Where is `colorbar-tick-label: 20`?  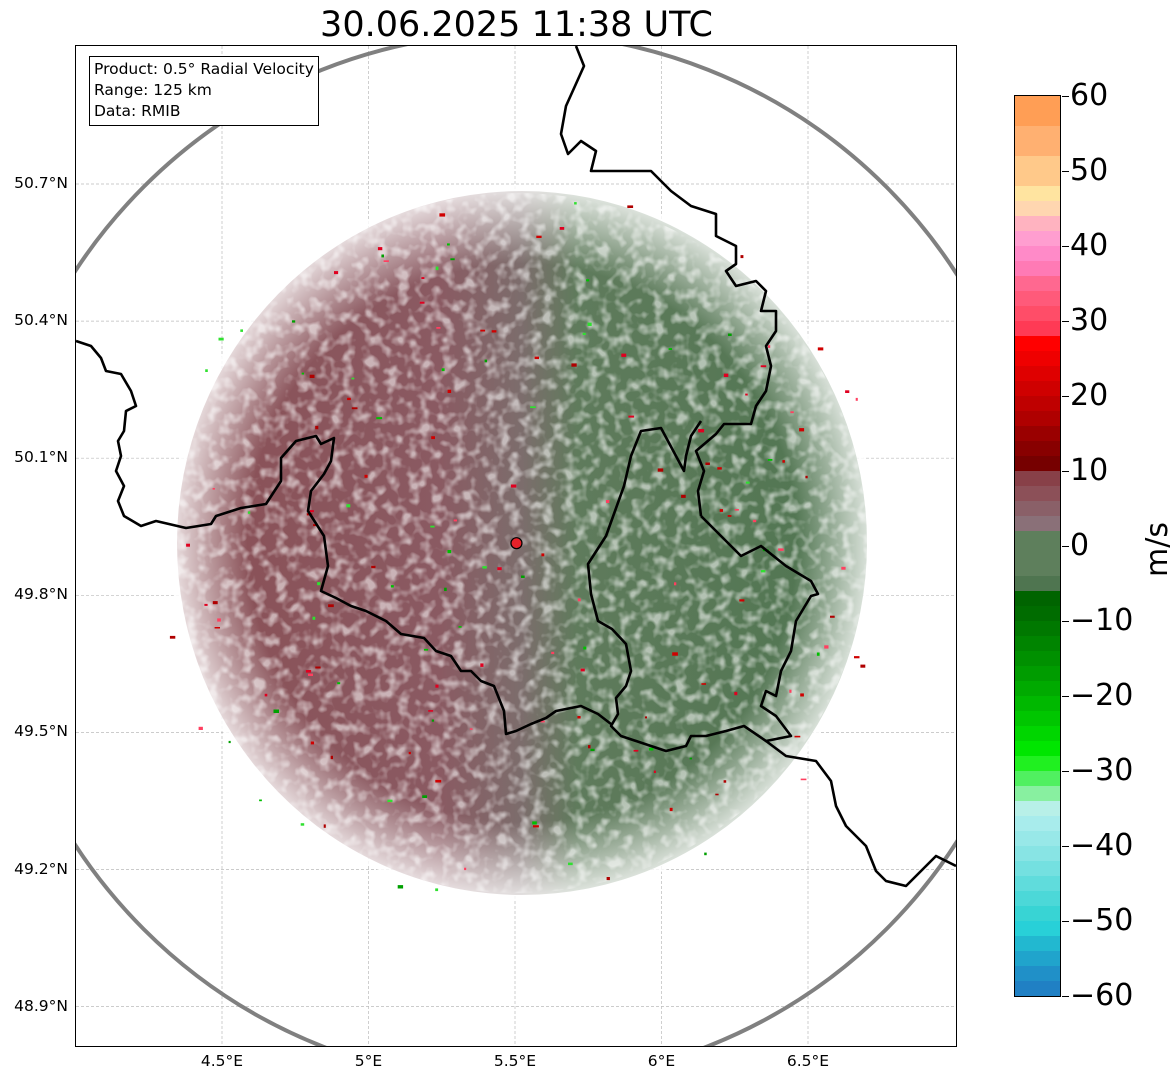 colorbar-tick-label: 20 is located at coordinates (1089, 395).